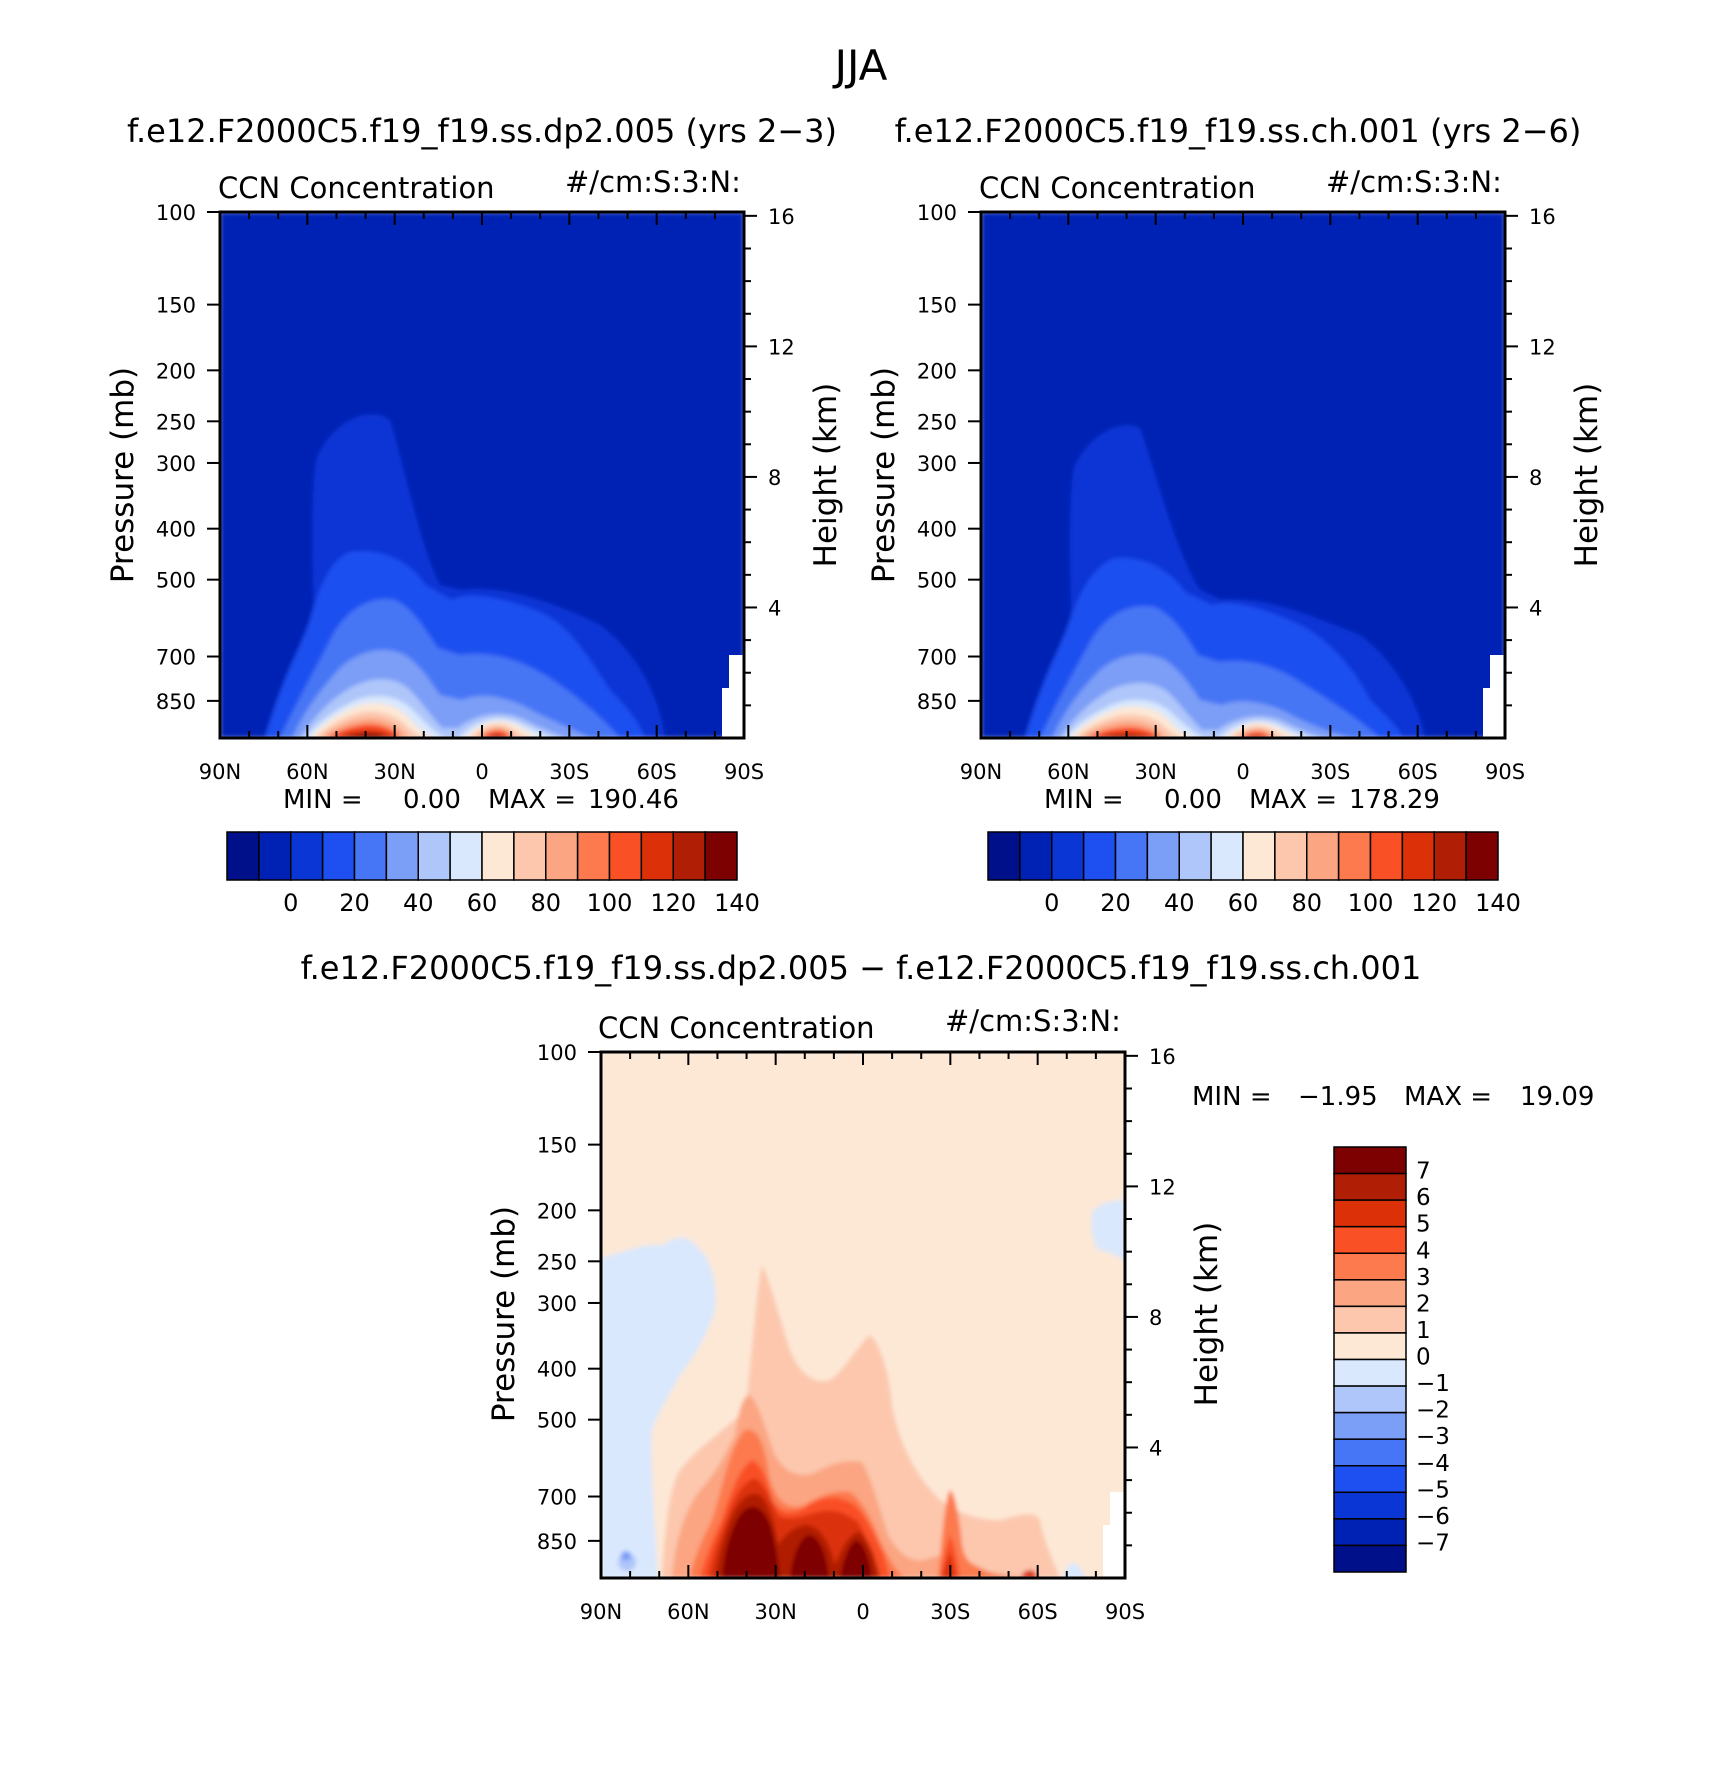 This screenshot has width=1710, height=1780. I want to click on colorbar-label: −7, so click(1433, 1543).